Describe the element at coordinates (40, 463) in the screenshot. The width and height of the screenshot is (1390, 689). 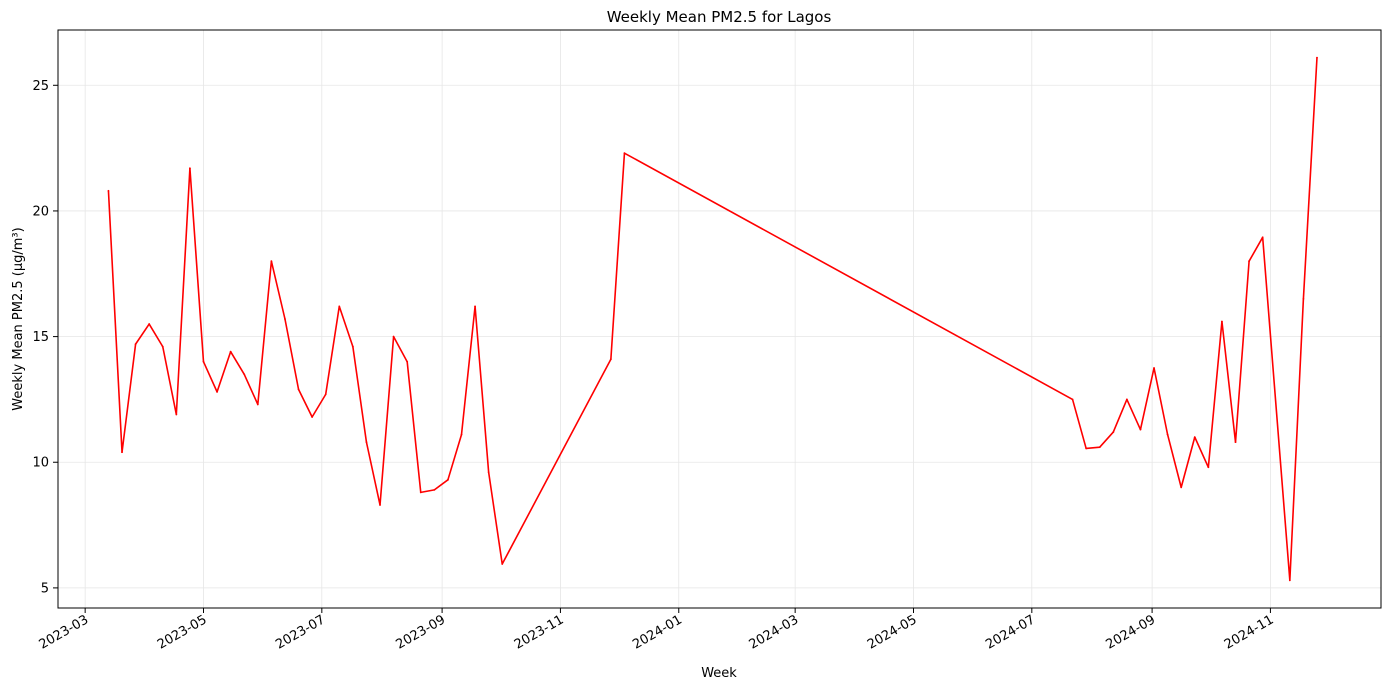
I see `y-tick-label: 10` at that location.